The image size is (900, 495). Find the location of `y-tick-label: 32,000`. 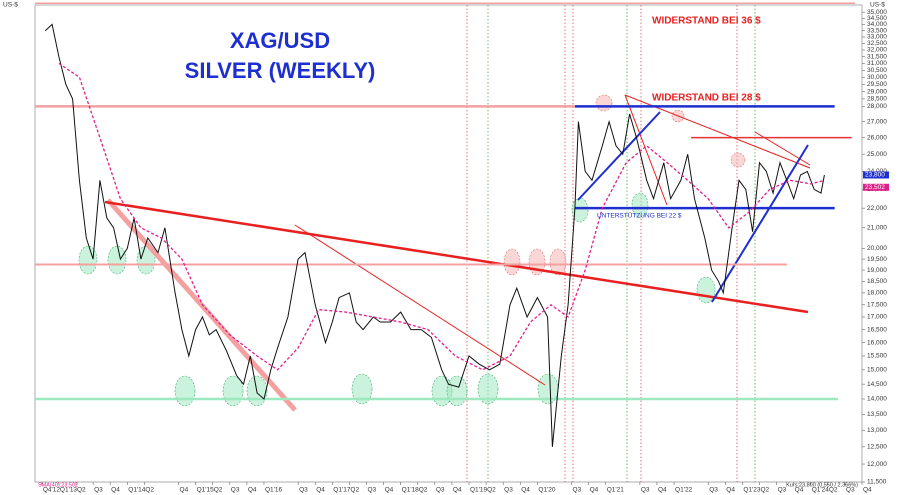

y-tick-label: 32,000 is located at coordinates (877, 50).